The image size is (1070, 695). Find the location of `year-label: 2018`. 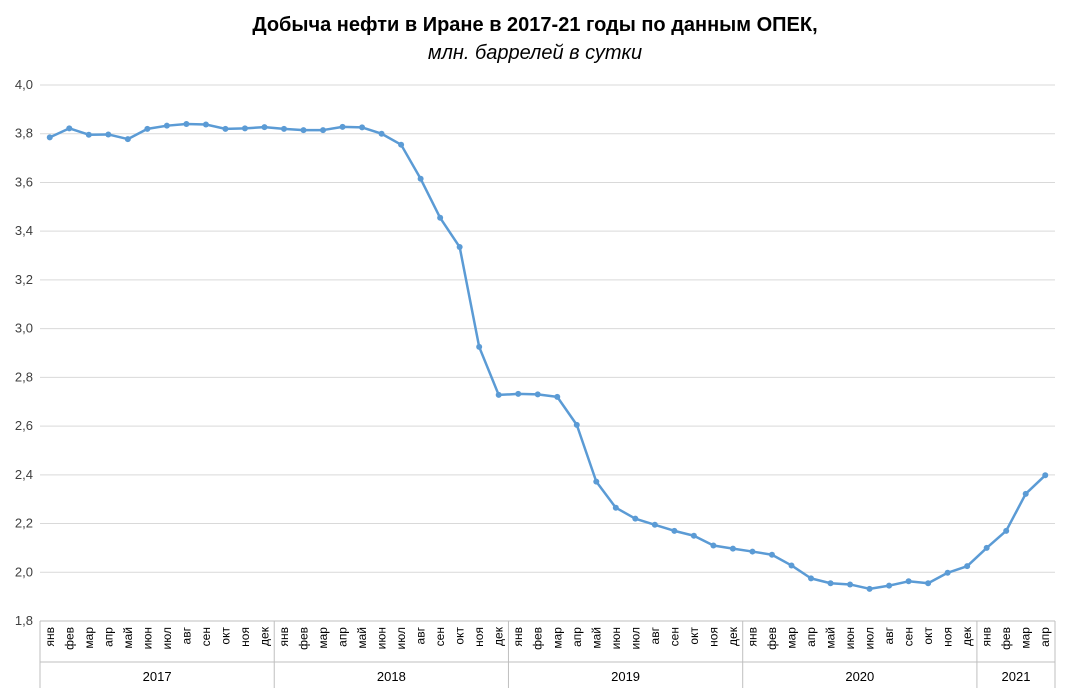

year-label: 2018 is located at coordinates (391, 676).